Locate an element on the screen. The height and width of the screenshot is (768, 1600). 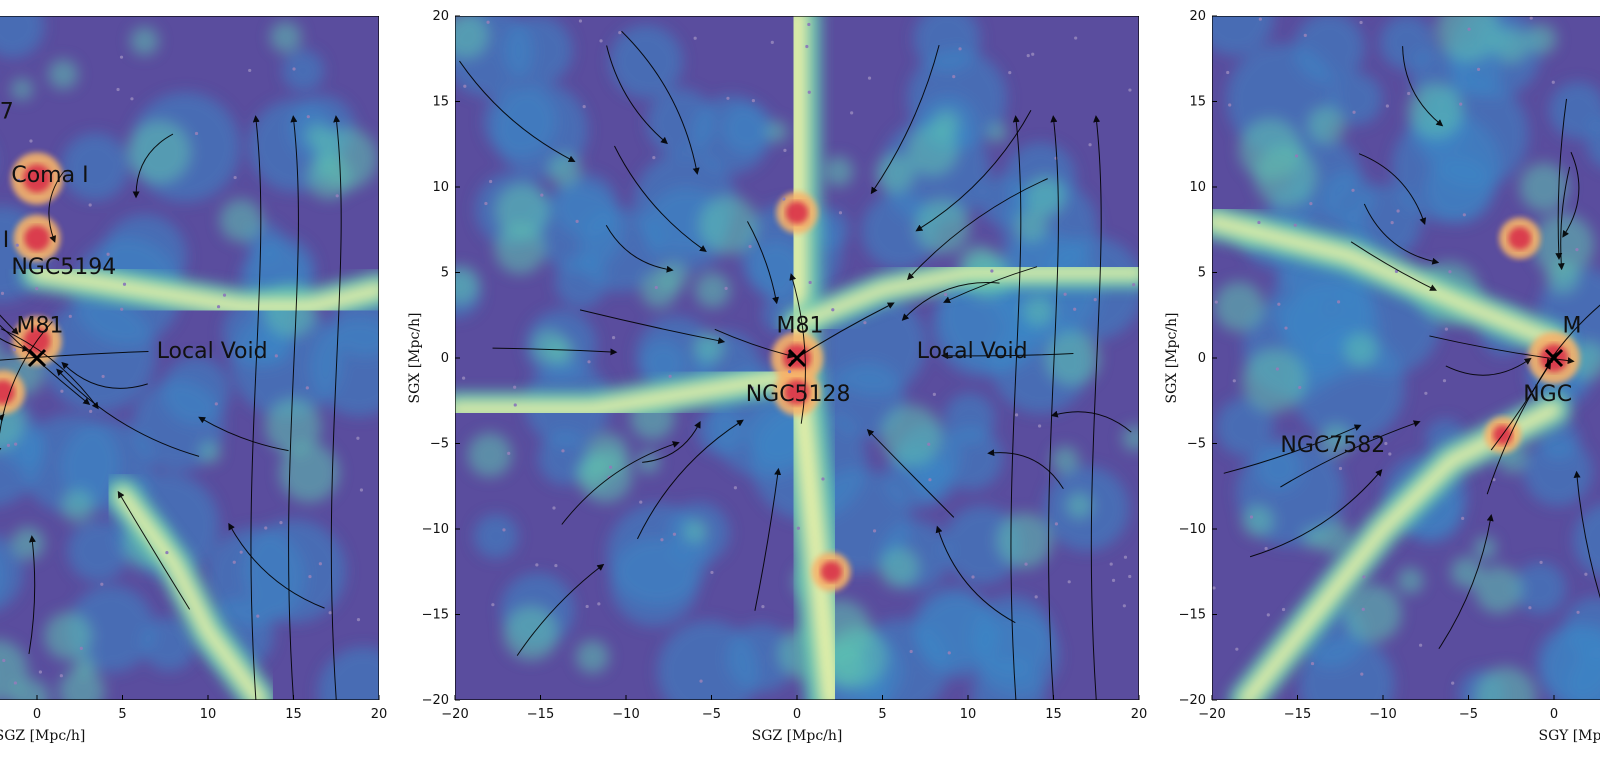
x-tick-label: 0 is located at coordinates (797, 714).